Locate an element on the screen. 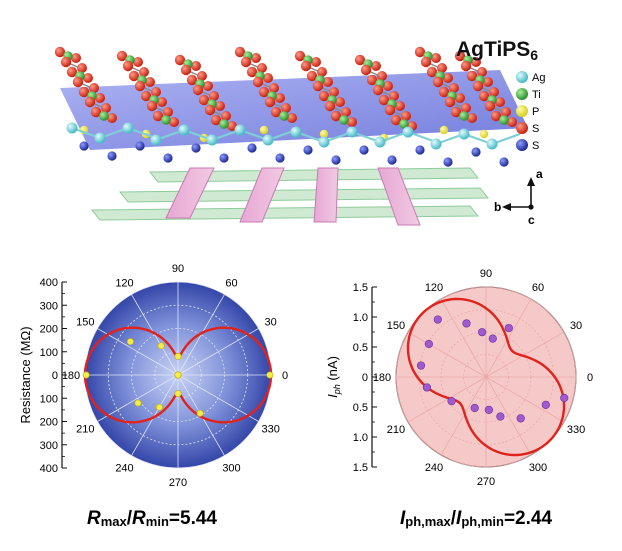 Image resolution: width=622 pixels, height=551 pixels. angle-label: 270 is located at coordinates (178, 483).